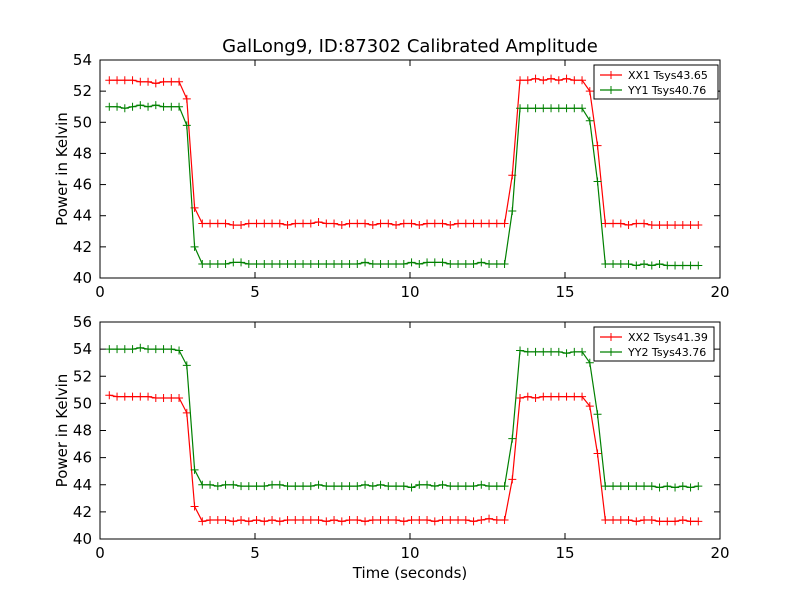  What do you see at coordinates (62, 431) in the screenshot?
I see `y-axis-label: Power in Kelvin` at bounding box center [62, 431].